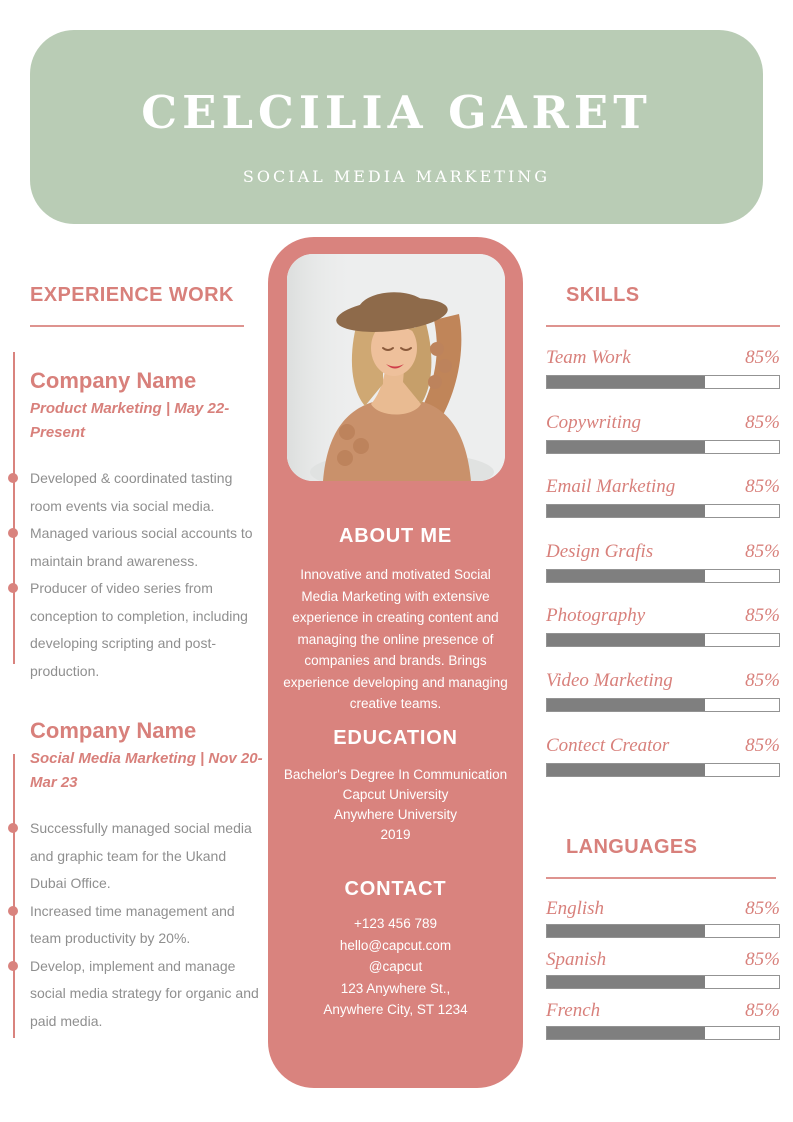  I want to click on skill-label: Copywriting, so click(594, 422).